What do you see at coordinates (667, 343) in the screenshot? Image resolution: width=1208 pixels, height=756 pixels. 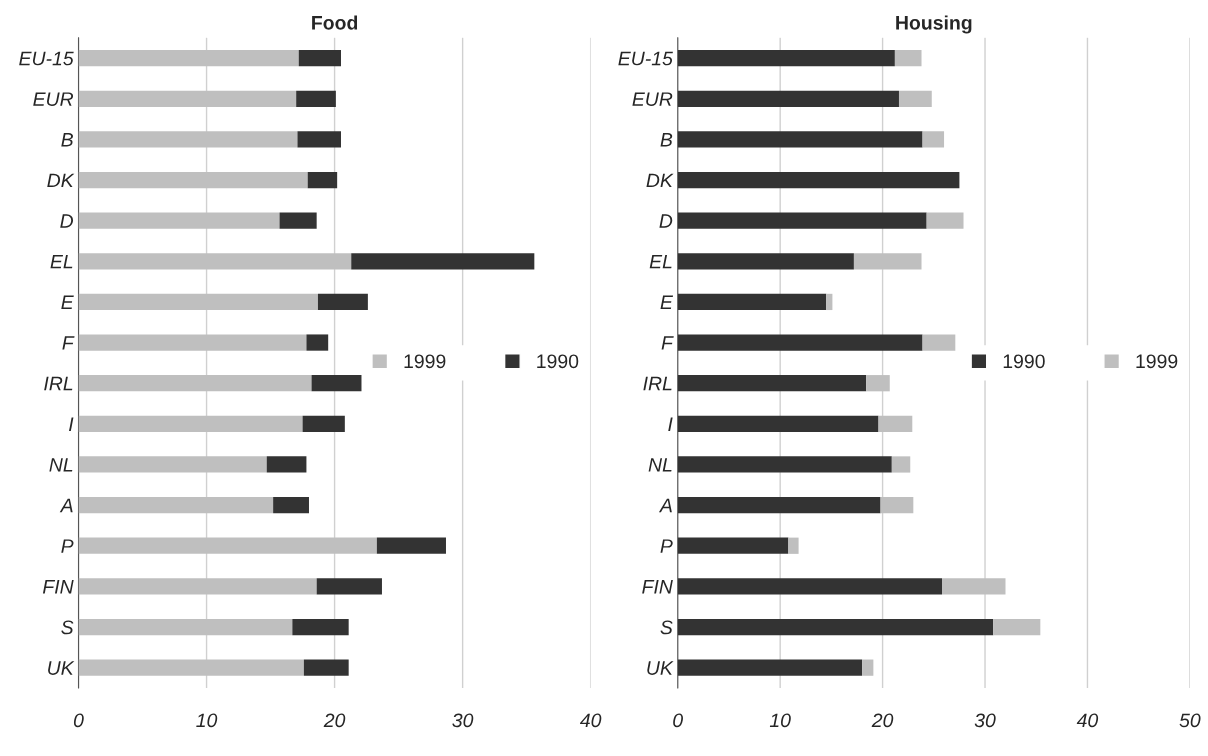 I see `y-tick-label: F` at bounding box center [667, 343].